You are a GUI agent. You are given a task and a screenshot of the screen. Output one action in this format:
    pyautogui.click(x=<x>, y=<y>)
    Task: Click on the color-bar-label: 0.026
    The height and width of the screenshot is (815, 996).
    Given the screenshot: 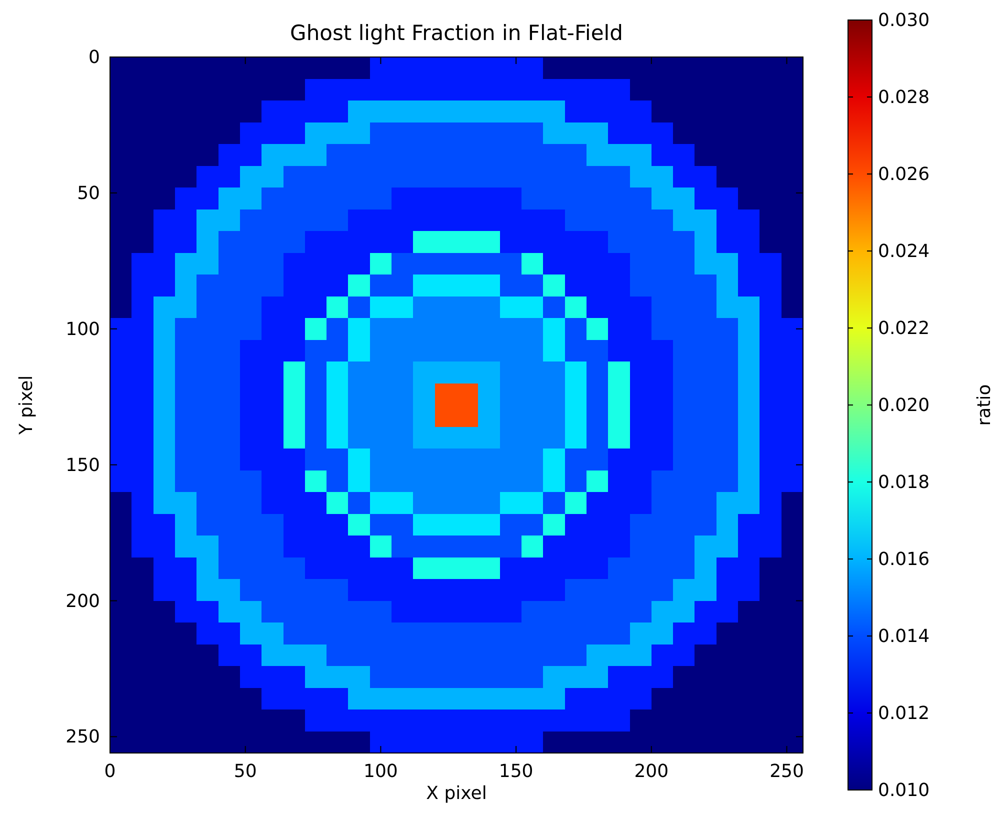 What is the action you would take?
    pyautogui.click(x=904, y=174)
    